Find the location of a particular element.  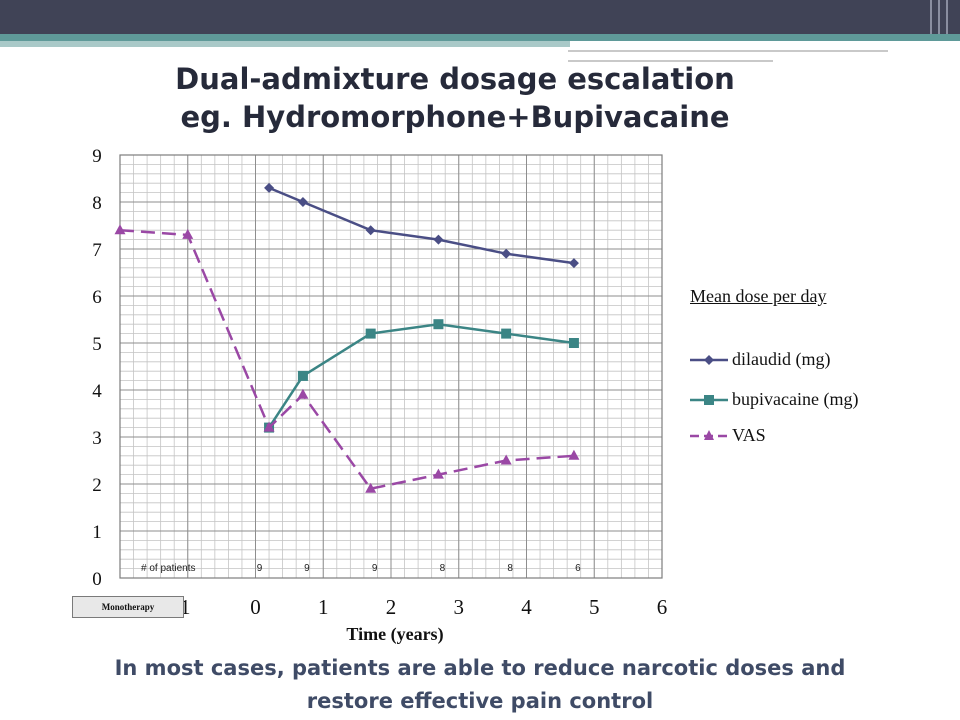

legend-swatch-bupivacaine is located at coordinates (709, 400).